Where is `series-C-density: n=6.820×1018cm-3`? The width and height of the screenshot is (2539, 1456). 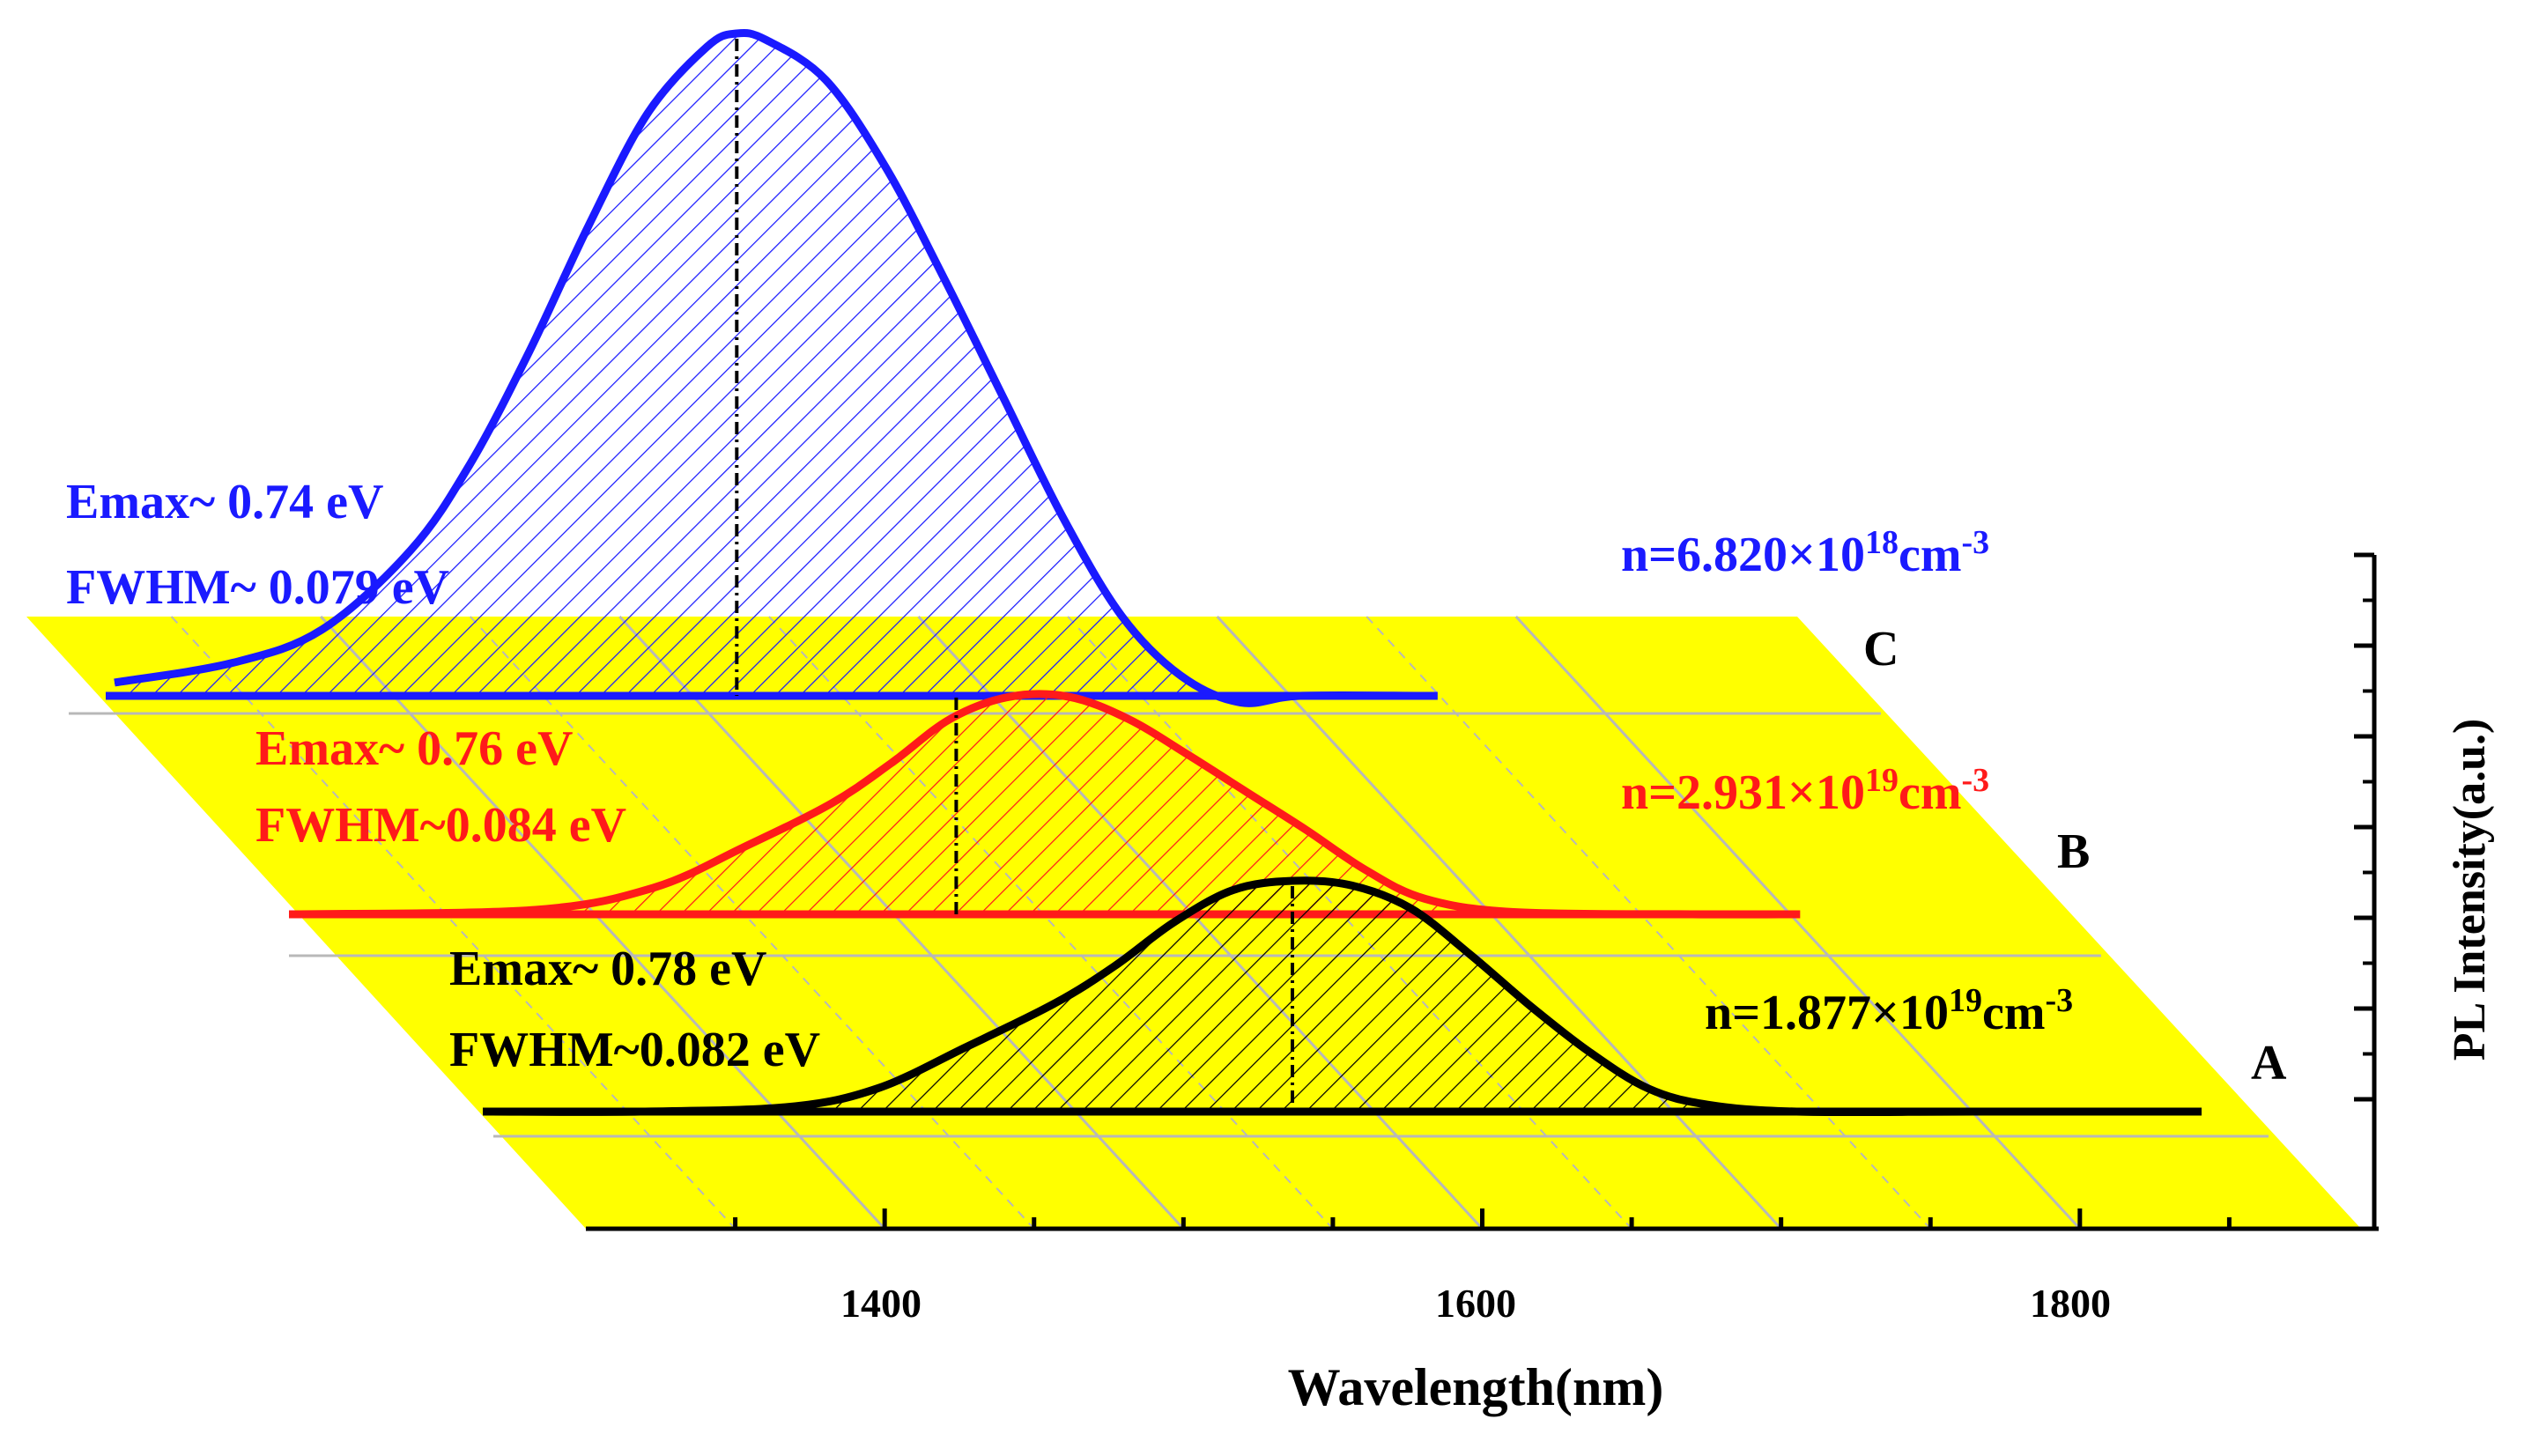 series-C-density: n=6.820×1018cm-3 is located at coordinates (1805, 553).